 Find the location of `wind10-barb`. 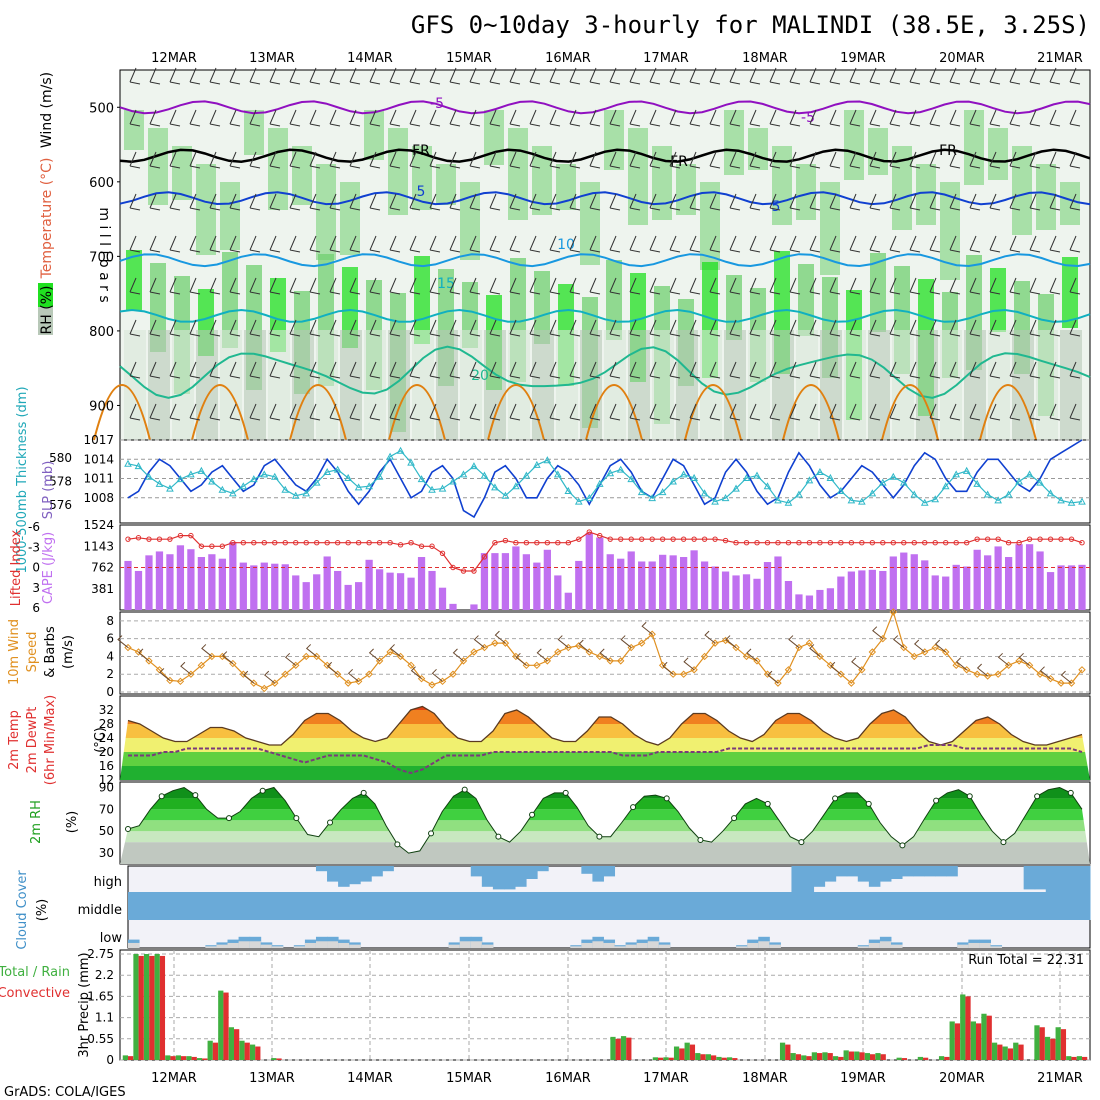

wind10-barb is located at coordinates (878, 633).